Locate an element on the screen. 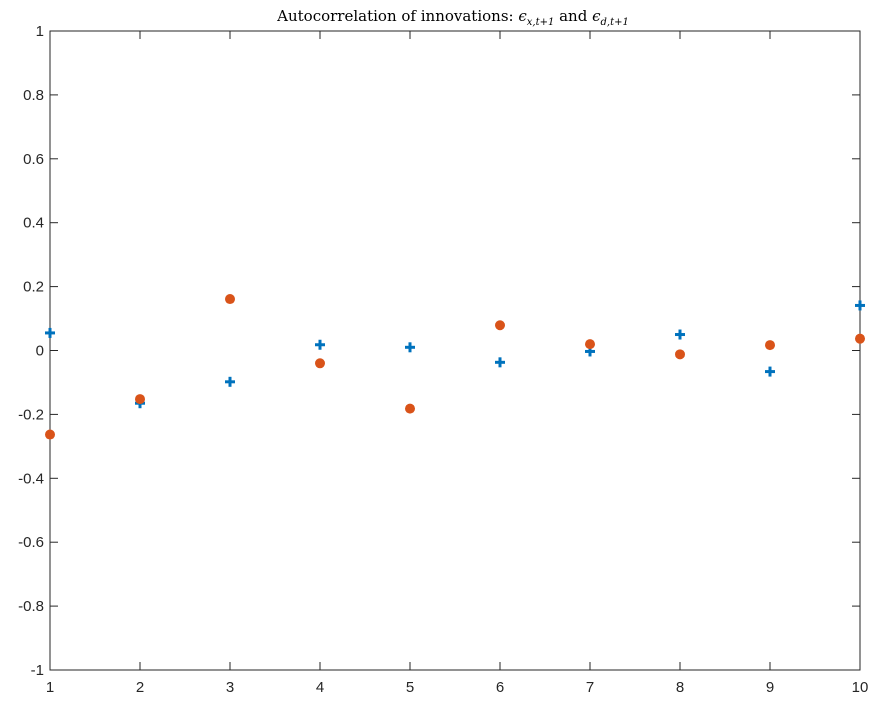 The width and height of the screenshot is (869, 703). y-tick-label-10: 1 is located at coordinates (40, 31).